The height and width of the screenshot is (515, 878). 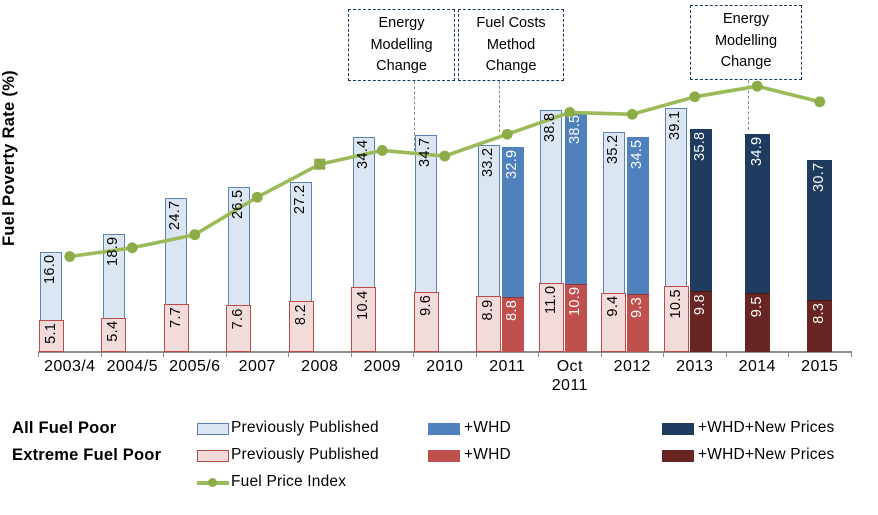 What do you see at coordinates (513, 324) in the screenshot?
I see `bar-extreme-all-whd-2011` at bounding box center [513, 324].